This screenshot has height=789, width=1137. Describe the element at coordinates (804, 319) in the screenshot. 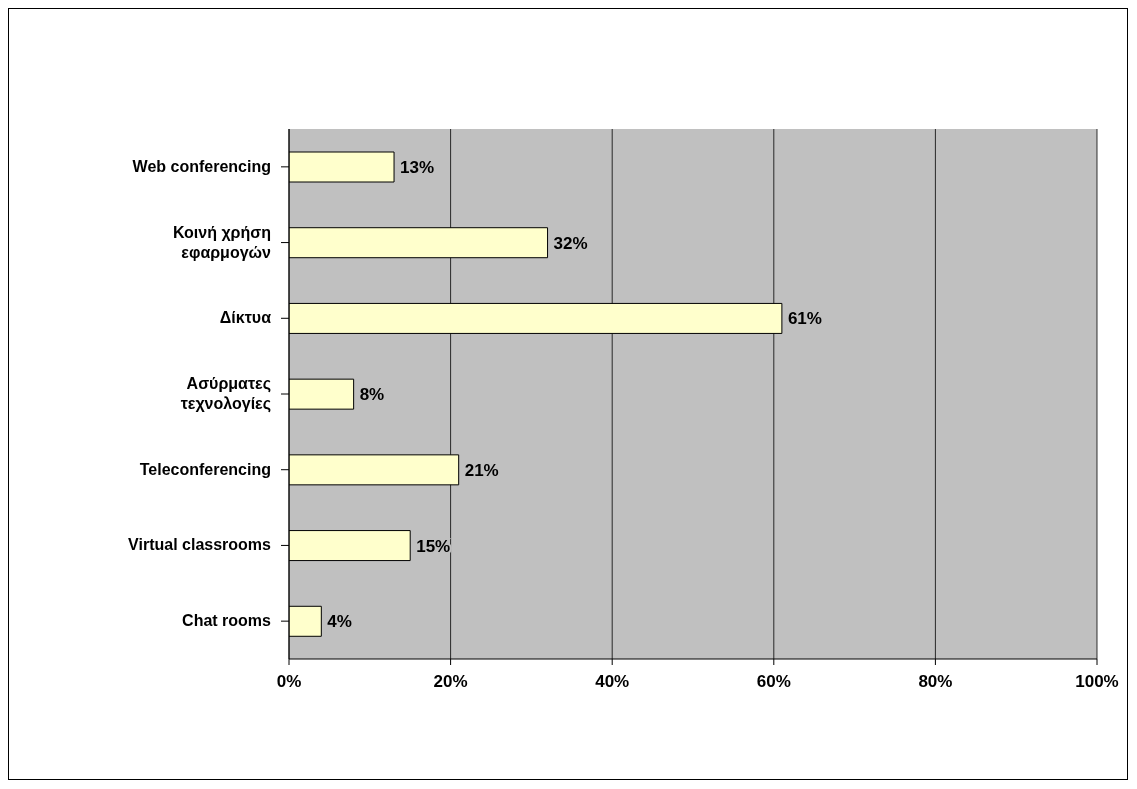

I see `data-label: 61%` at that location.